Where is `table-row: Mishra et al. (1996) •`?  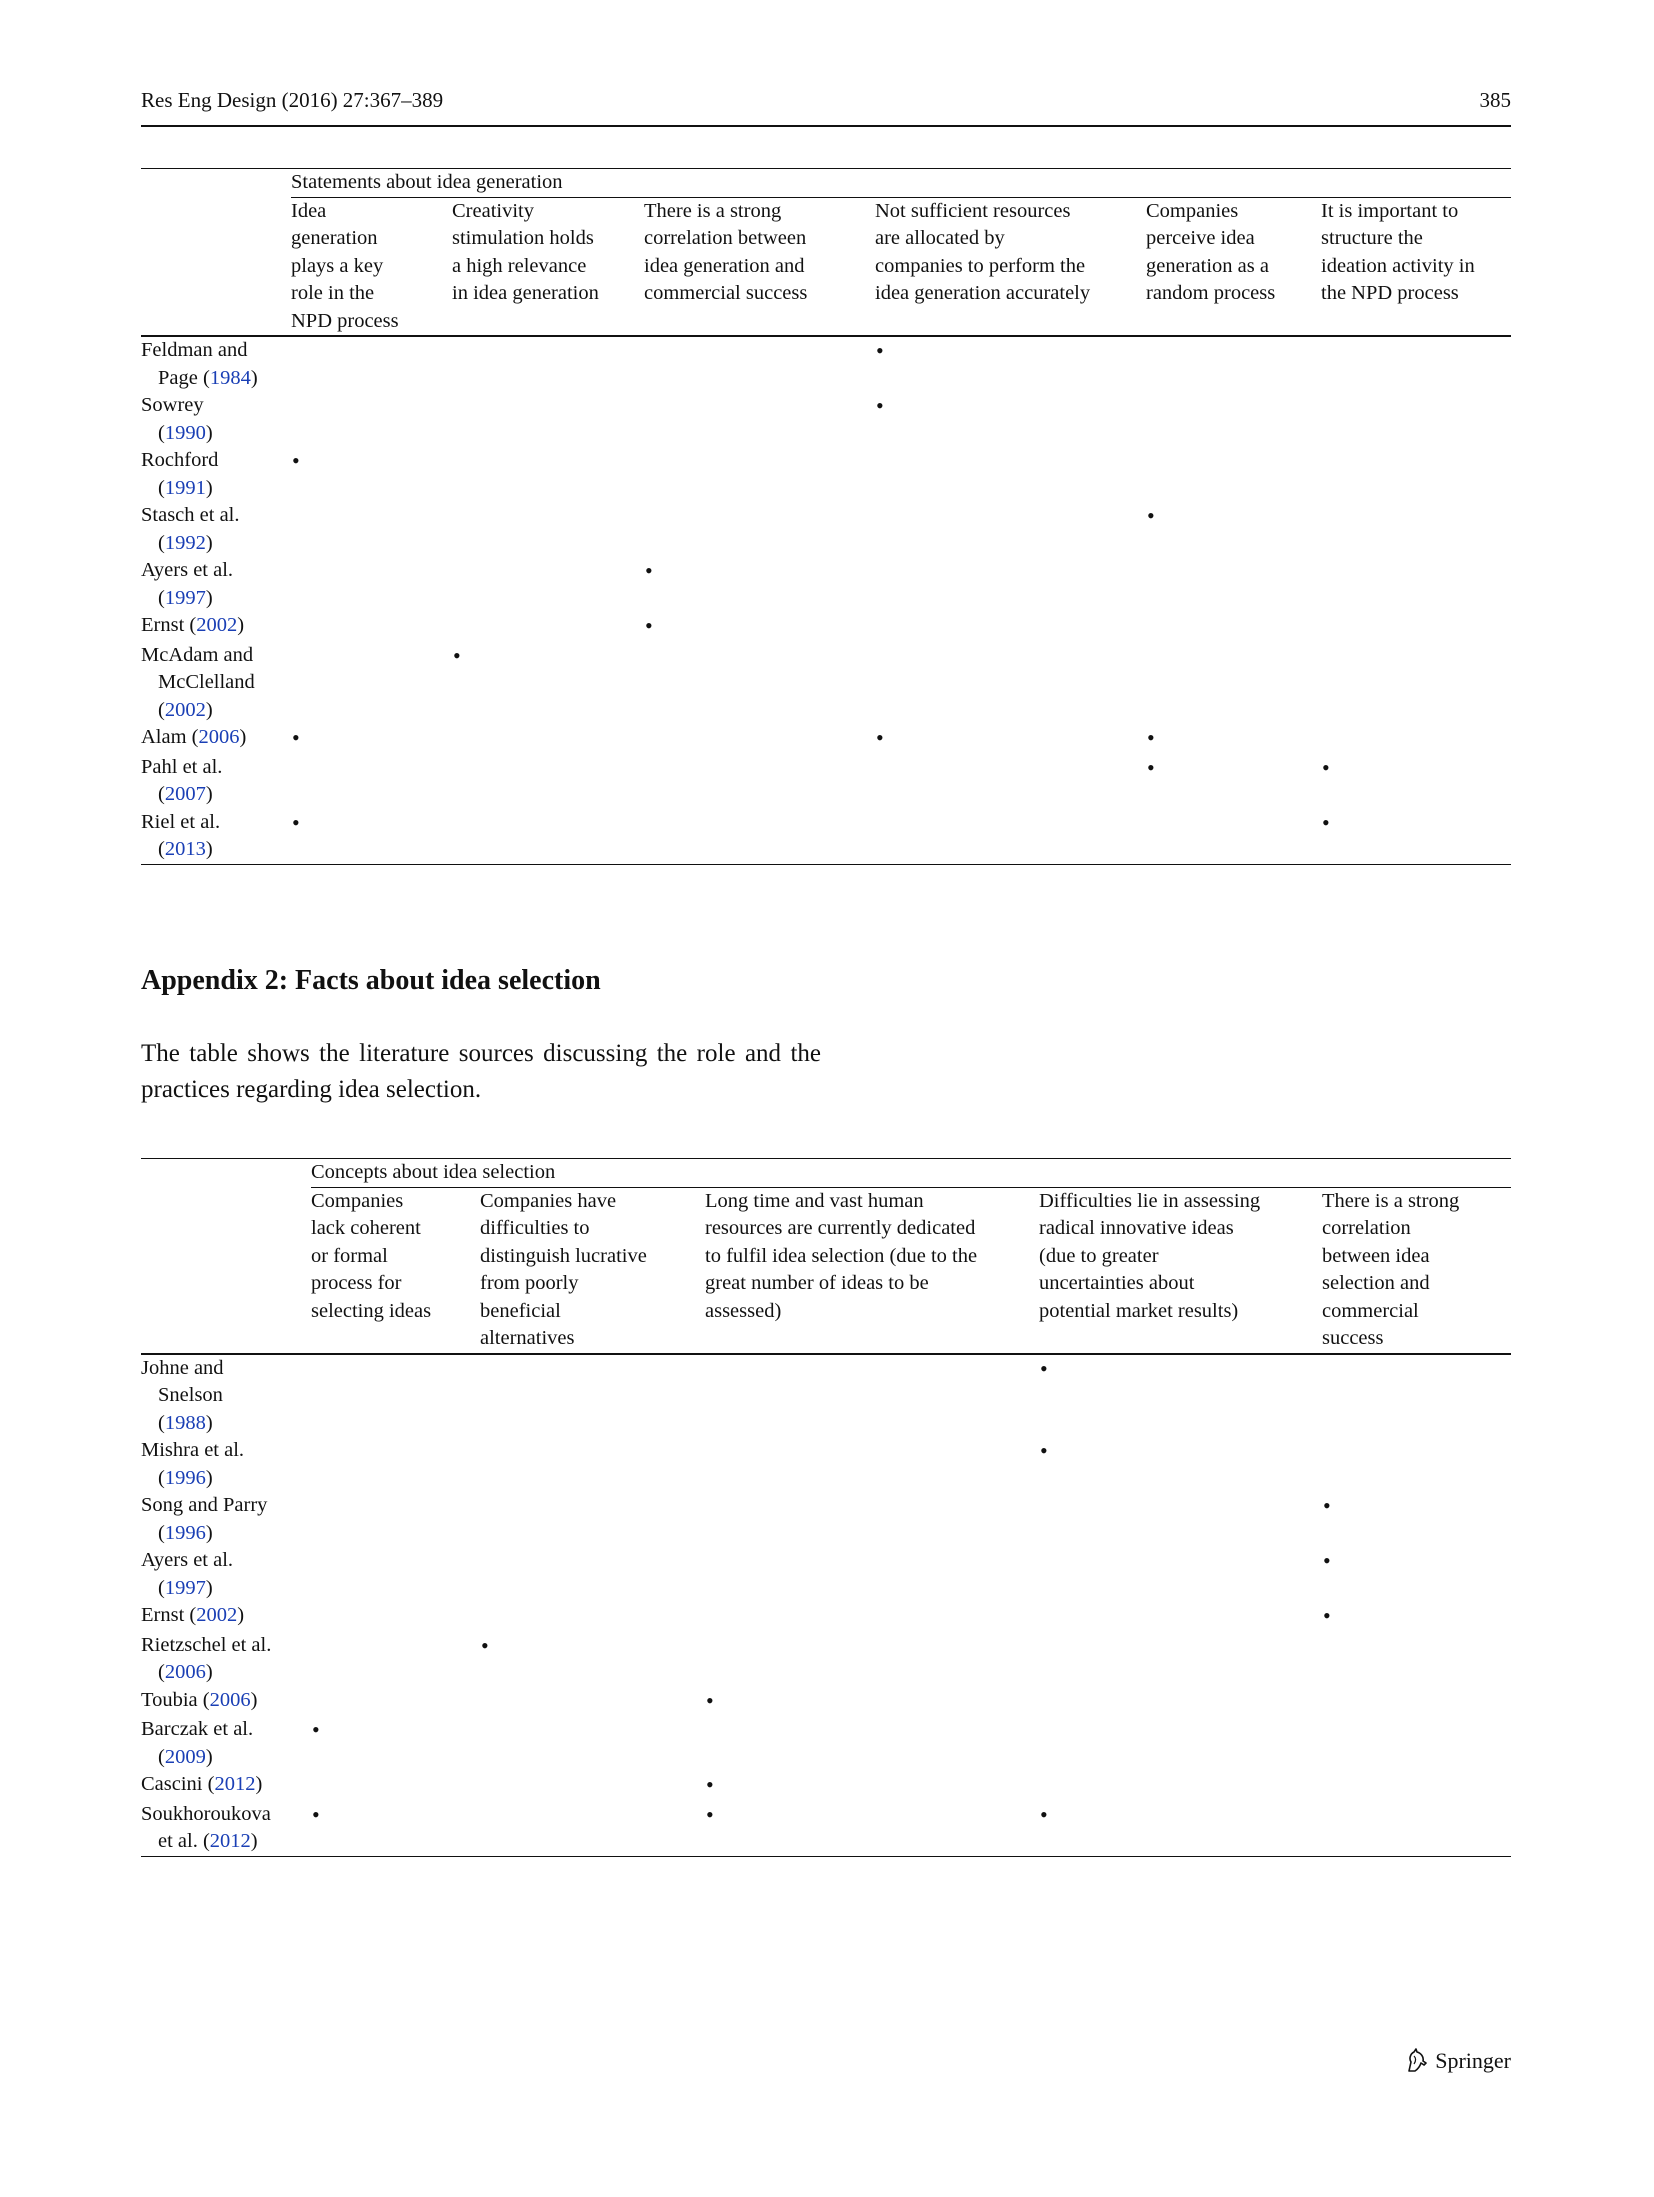 table-row: Mishra et al. (1996) • is located at coordinates (826, 1464).